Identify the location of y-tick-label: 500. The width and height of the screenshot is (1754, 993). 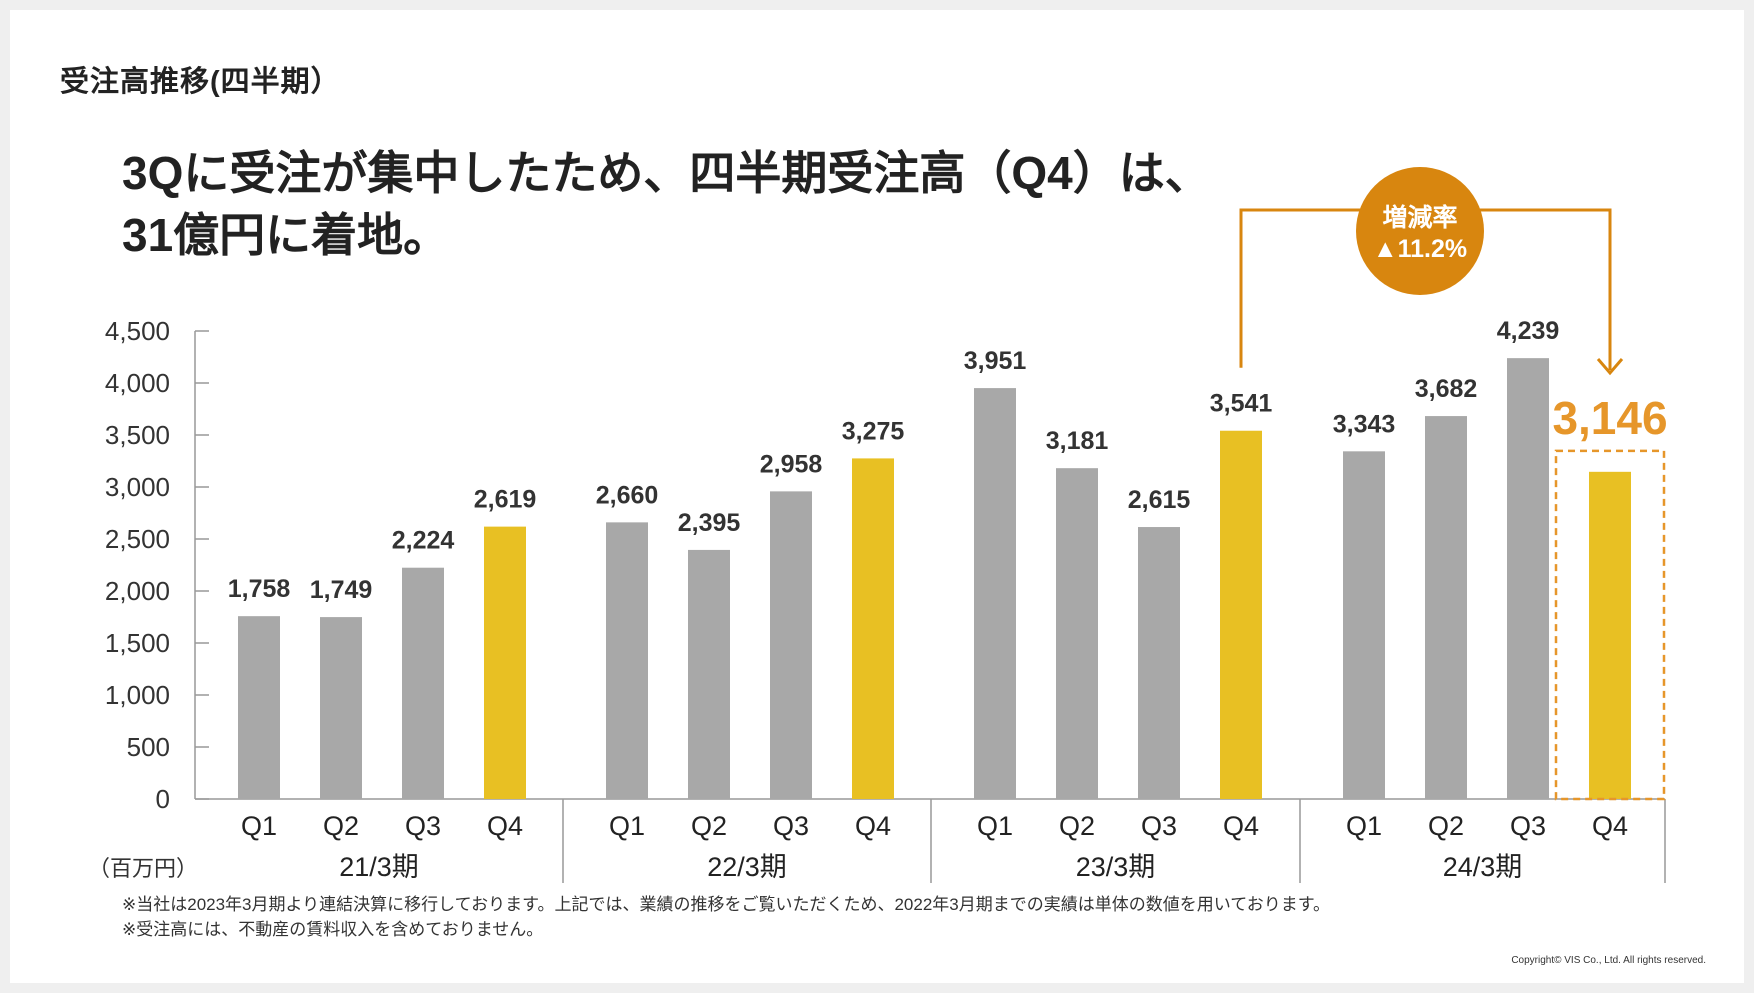
(148, 747).